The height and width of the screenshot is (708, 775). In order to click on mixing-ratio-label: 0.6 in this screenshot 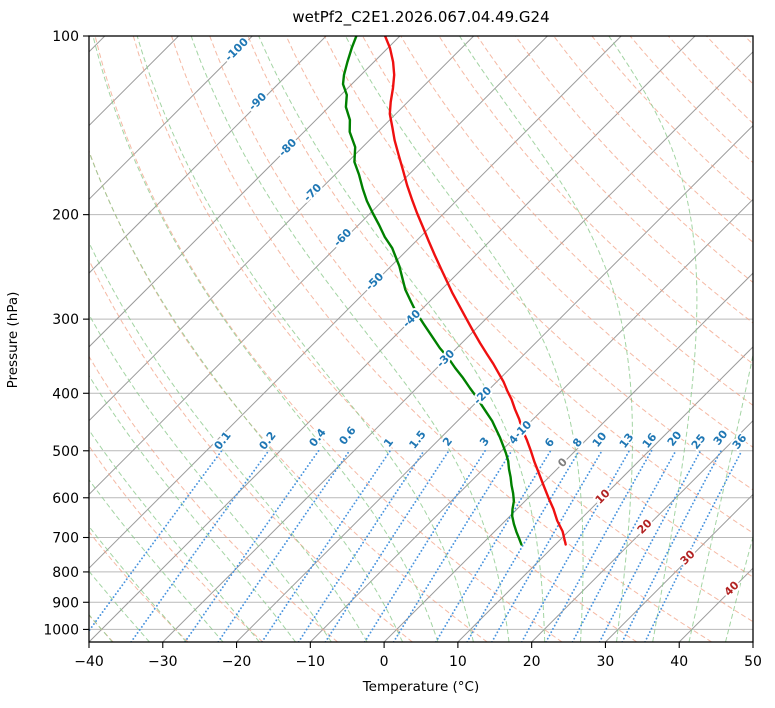, I will do `click(347, 436)`.